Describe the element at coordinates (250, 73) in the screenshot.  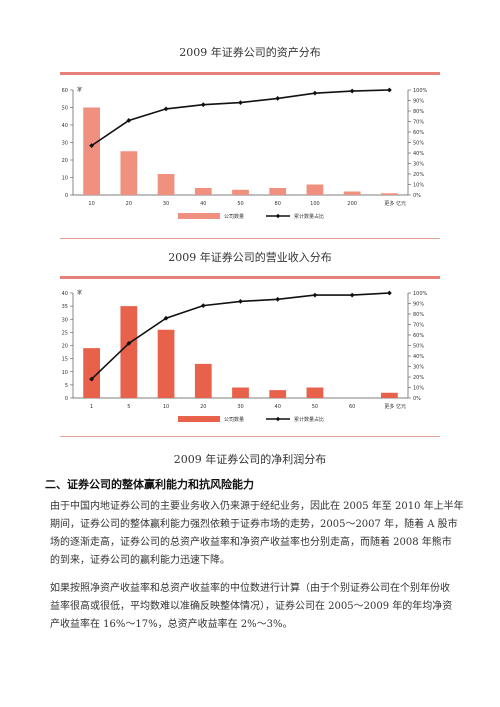
I see `chart-1-top-rule` at that location.